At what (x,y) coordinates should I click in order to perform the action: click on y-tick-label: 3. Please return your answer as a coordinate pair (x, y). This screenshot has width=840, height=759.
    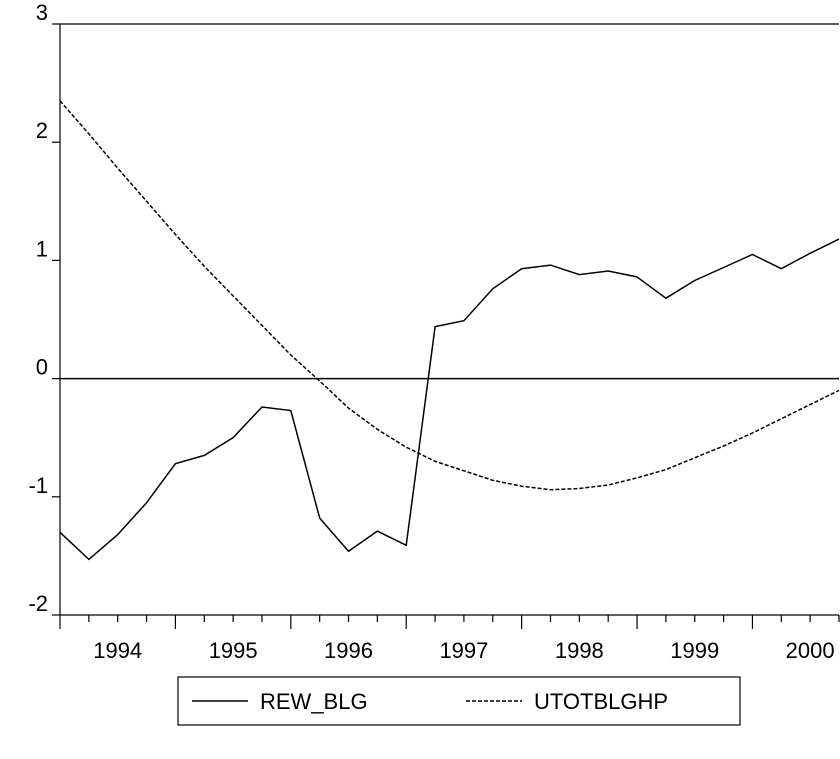
    Looking at the image, I should click on (42, 12).